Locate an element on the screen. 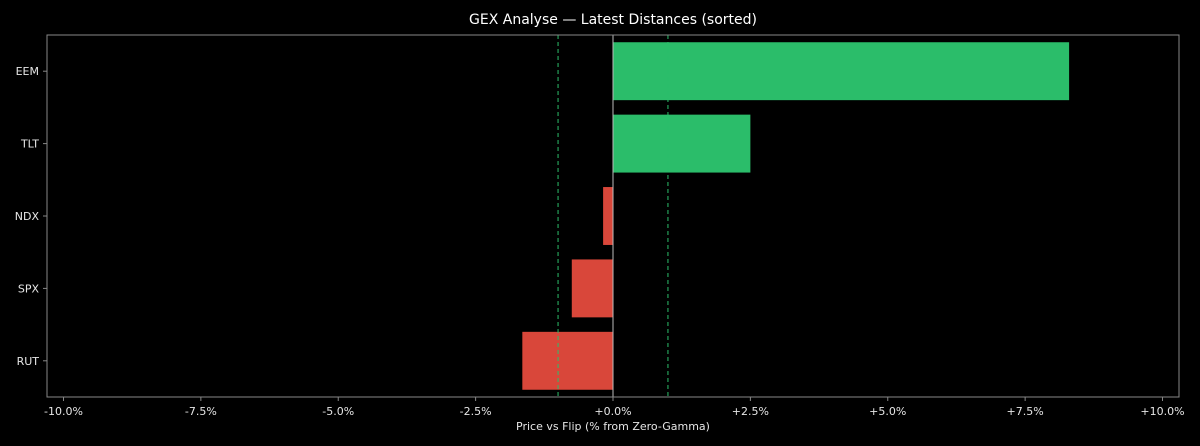  bar-spx is located at coordinates (592, 288).